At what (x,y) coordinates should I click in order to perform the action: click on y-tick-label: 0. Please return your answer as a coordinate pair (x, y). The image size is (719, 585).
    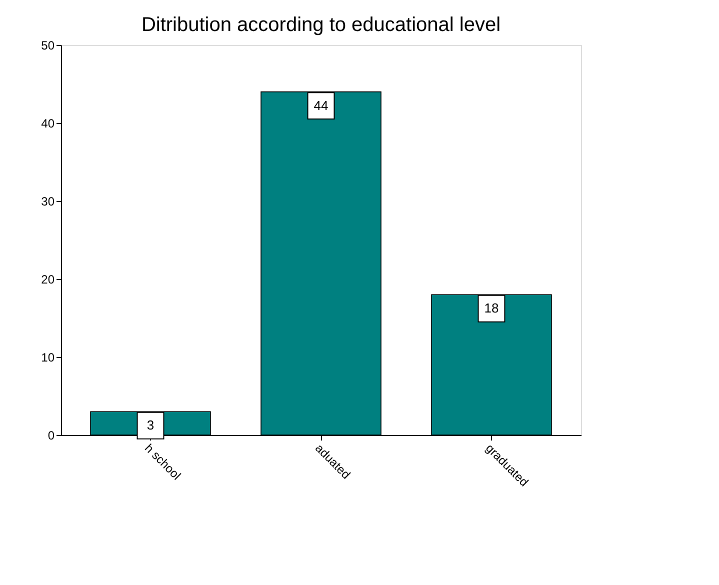
    Looking at the image, I should click on (51, 435).